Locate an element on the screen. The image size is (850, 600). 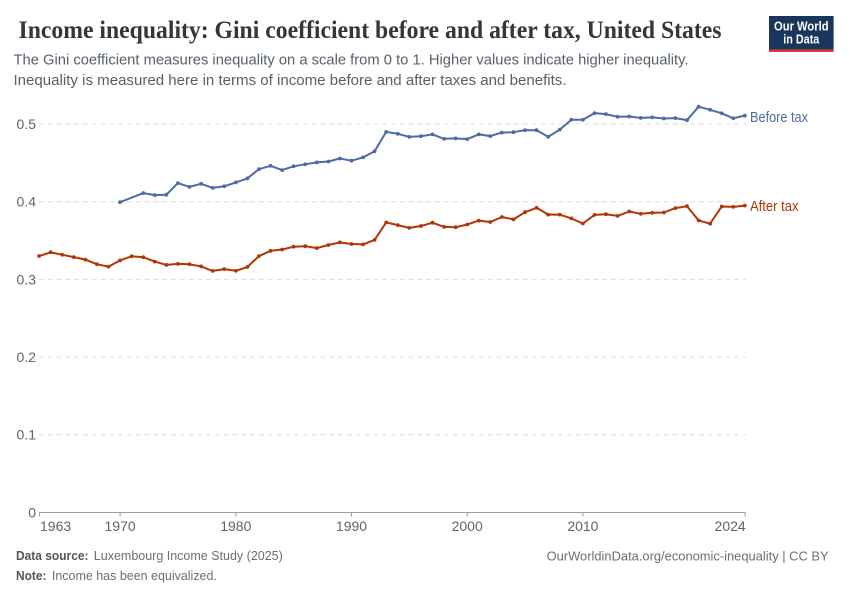
svg-text: Data source: is located at coordinates (52, 556).